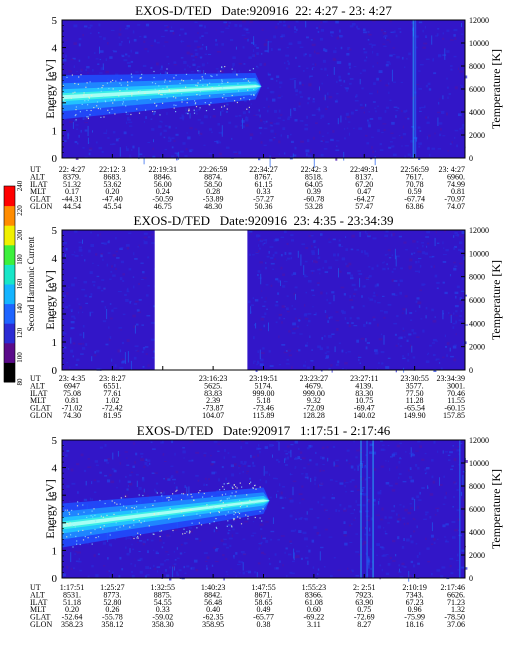 This screenshot has width=505, height=649. What do you see at coordinates (31, 283) in the screenshot?
I see `colorbar-label: Second Harmonic Current` at bounding box center [31, 283].